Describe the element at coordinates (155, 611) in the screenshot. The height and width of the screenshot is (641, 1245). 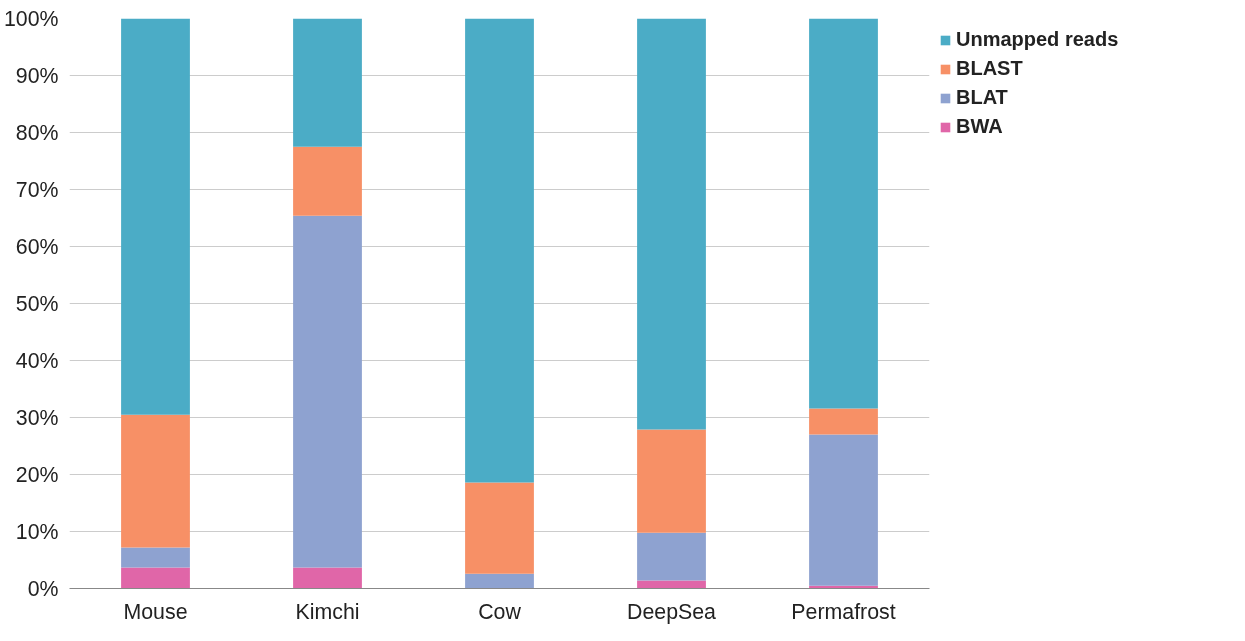
I see `x-tick-label: Mouse` at that location.